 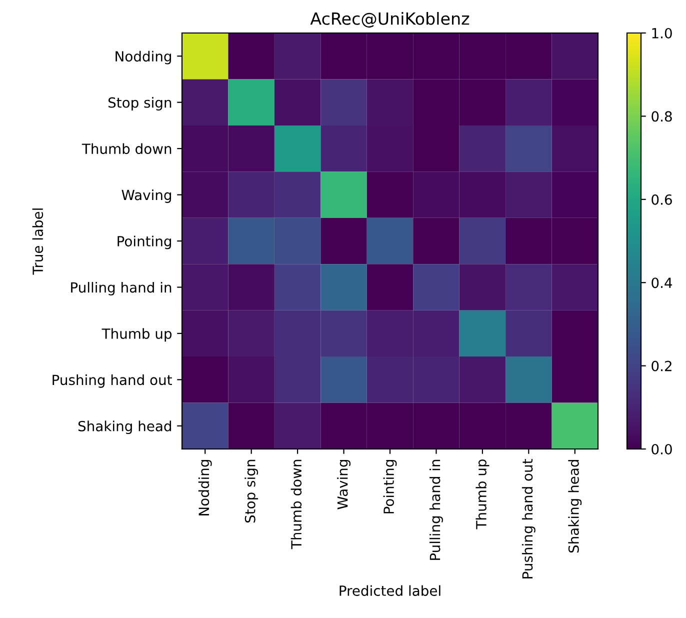 What do you see at coordinates (390, 20) in the screenshot?
I see `chart-title: AcRec@UniKoblenz` at bounding box center [390, 20].